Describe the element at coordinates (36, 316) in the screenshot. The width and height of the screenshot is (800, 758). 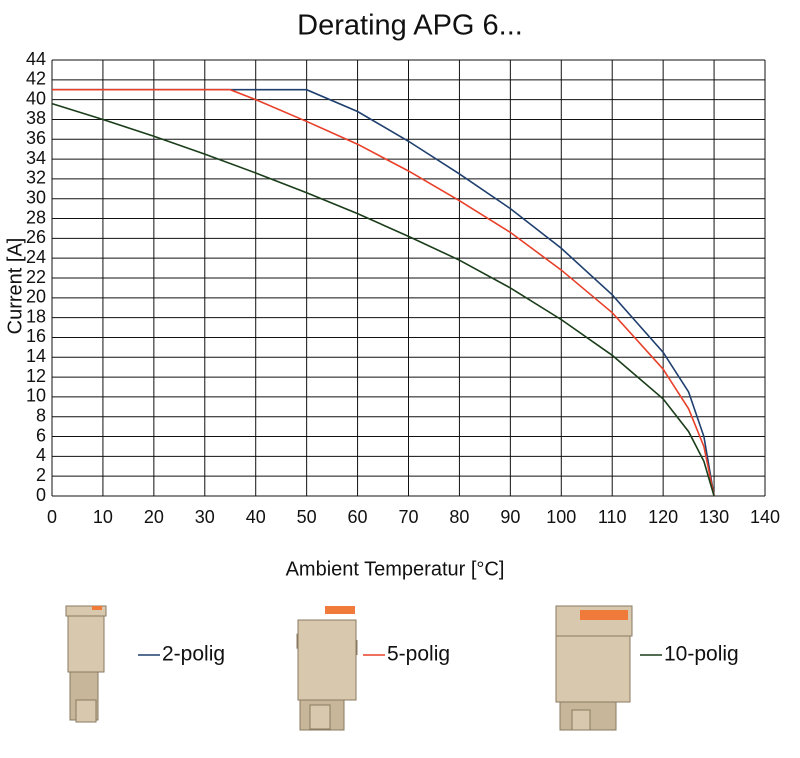
I see `y-tick-label: 18` at that location.